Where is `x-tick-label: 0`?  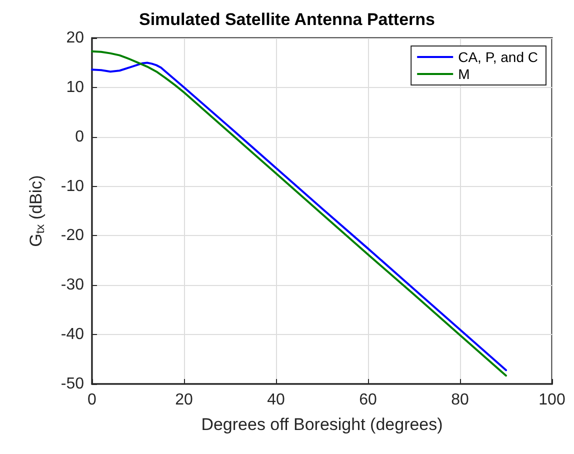
x-tick-label: 0 is located at coordinates (92, 400).